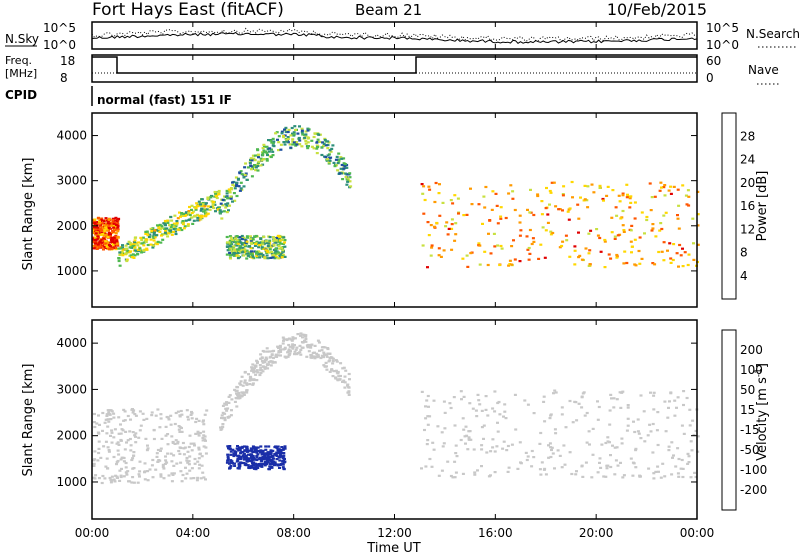 The height and width of the screenshot is (554, 800). I want to click on colorbar-tick-label: -15, so click(750, 430).